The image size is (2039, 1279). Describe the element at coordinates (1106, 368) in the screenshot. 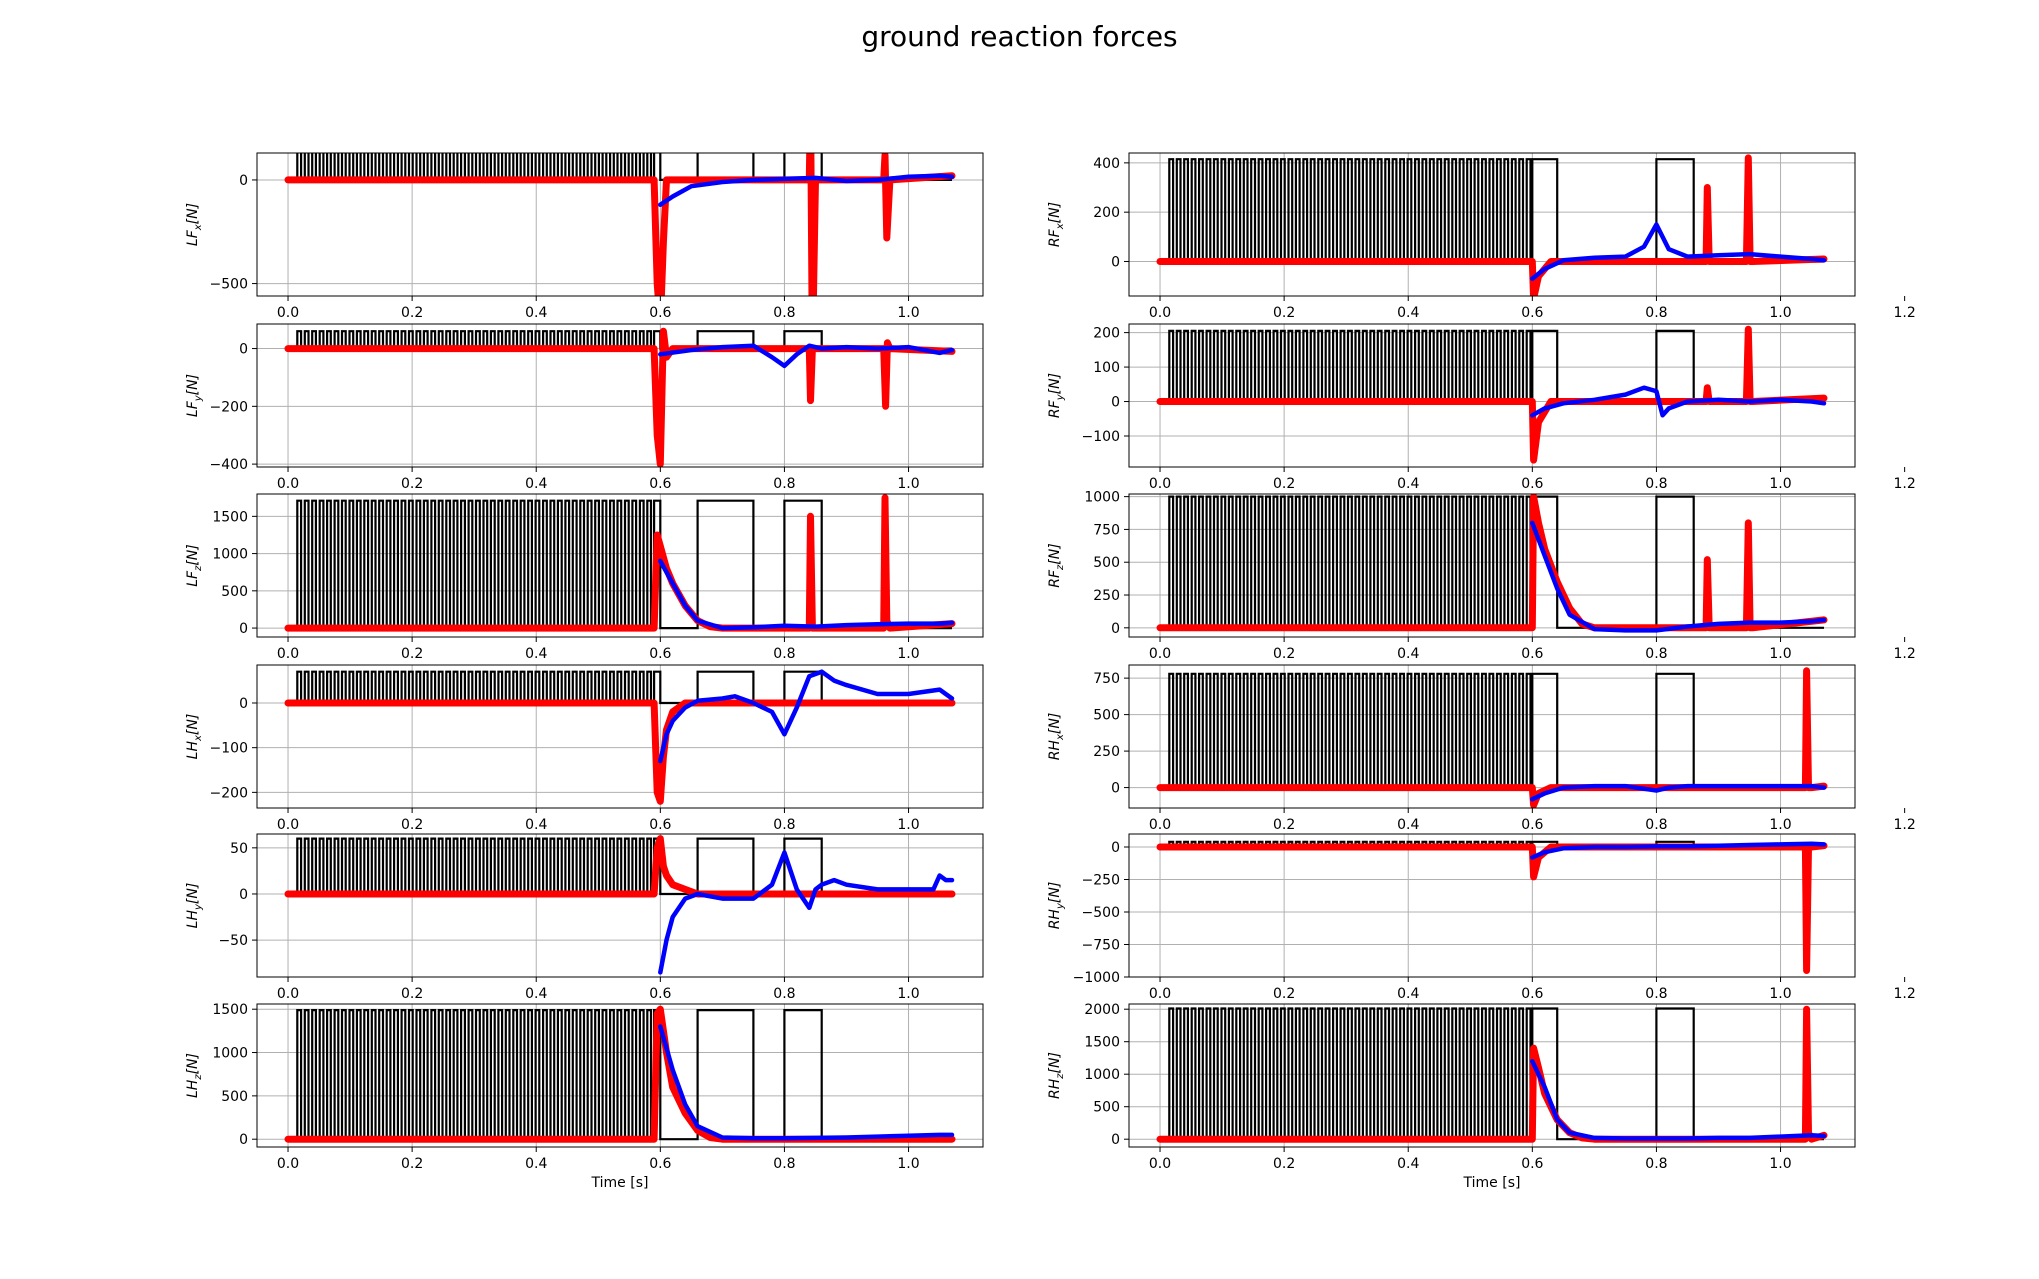

I see `y-tick-label: 100` at that location.